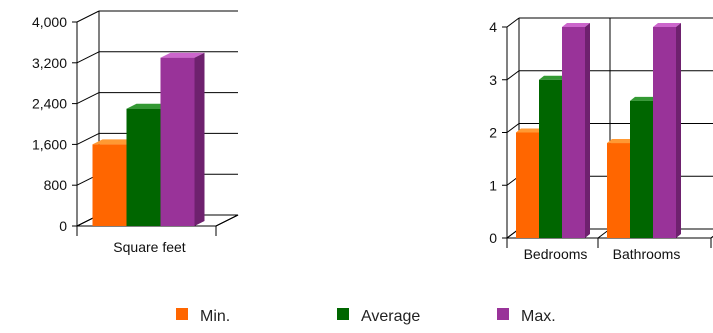 The height and width of the screenshot is (333, 713). Describe the element at coordinates (227, 220) in the screenshot. I see `floor-edge` at that location.